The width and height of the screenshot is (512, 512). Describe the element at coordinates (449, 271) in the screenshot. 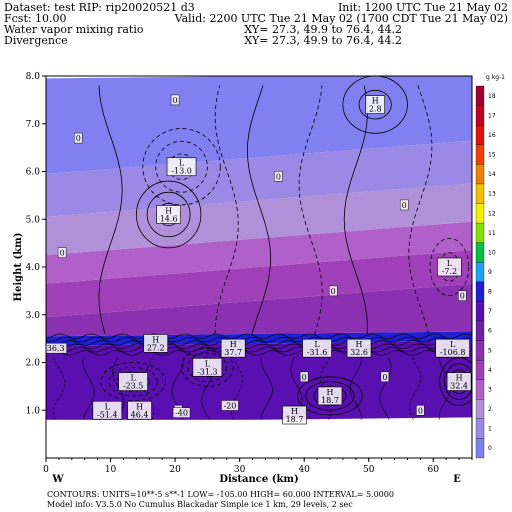

I see `extremum-value: -7.2` at that location.